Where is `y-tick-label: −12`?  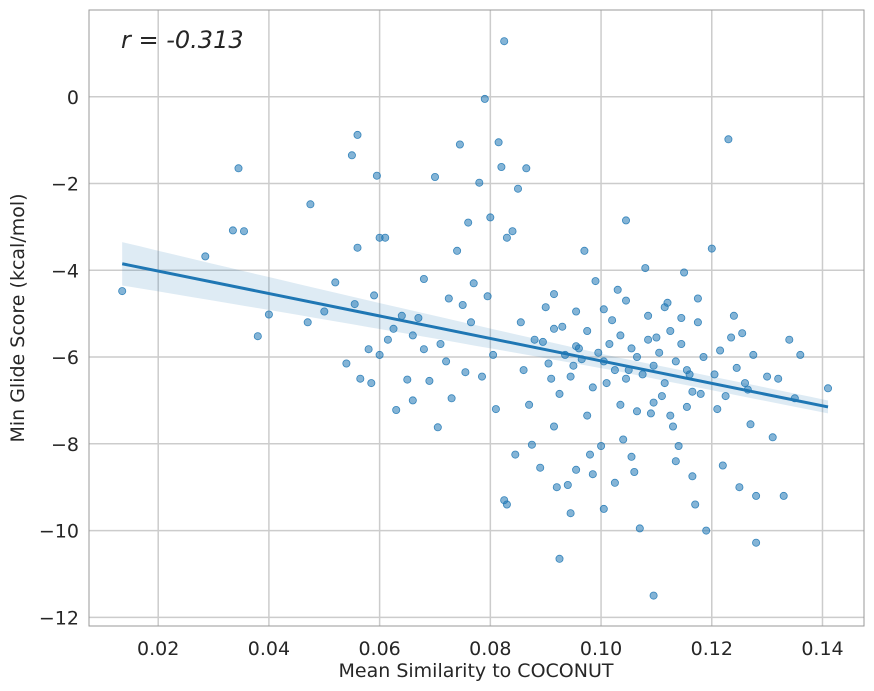
y-tick-label: −12 is located at coordinates (59, 618).